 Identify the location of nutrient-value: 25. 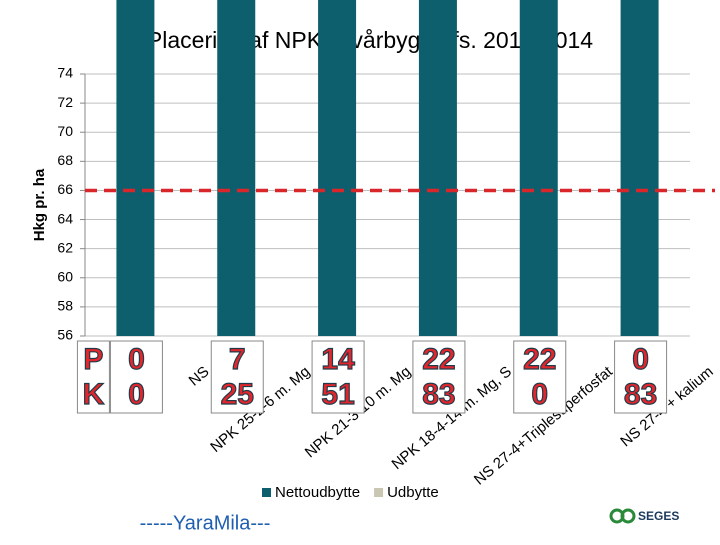
(237, 394).